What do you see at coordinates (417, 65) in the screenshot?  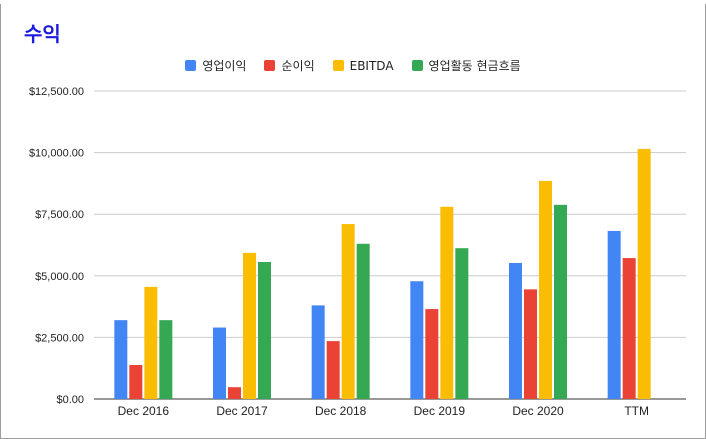 I see `legend-swatch-operating-cash-flow` at bounding box center [417, 65].